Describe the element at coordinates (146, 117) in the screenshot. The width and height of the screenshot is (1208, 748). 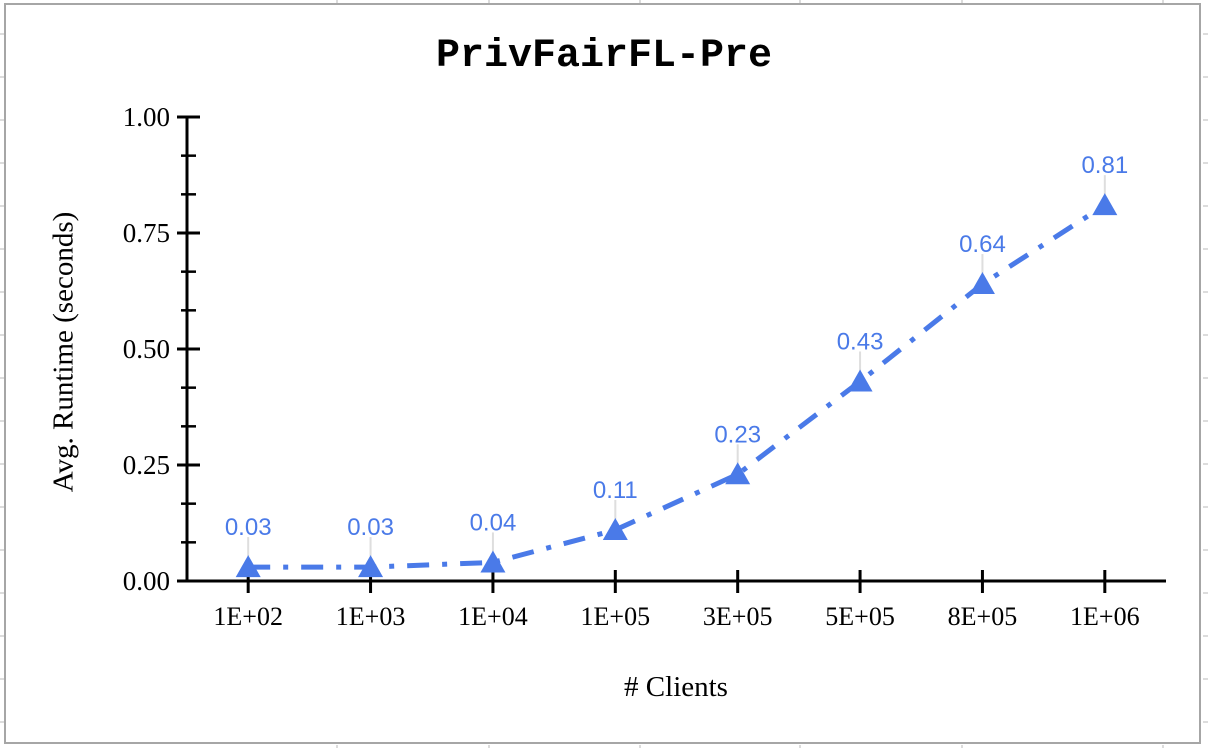
I see `y-tick-label: 1.00` at that location.